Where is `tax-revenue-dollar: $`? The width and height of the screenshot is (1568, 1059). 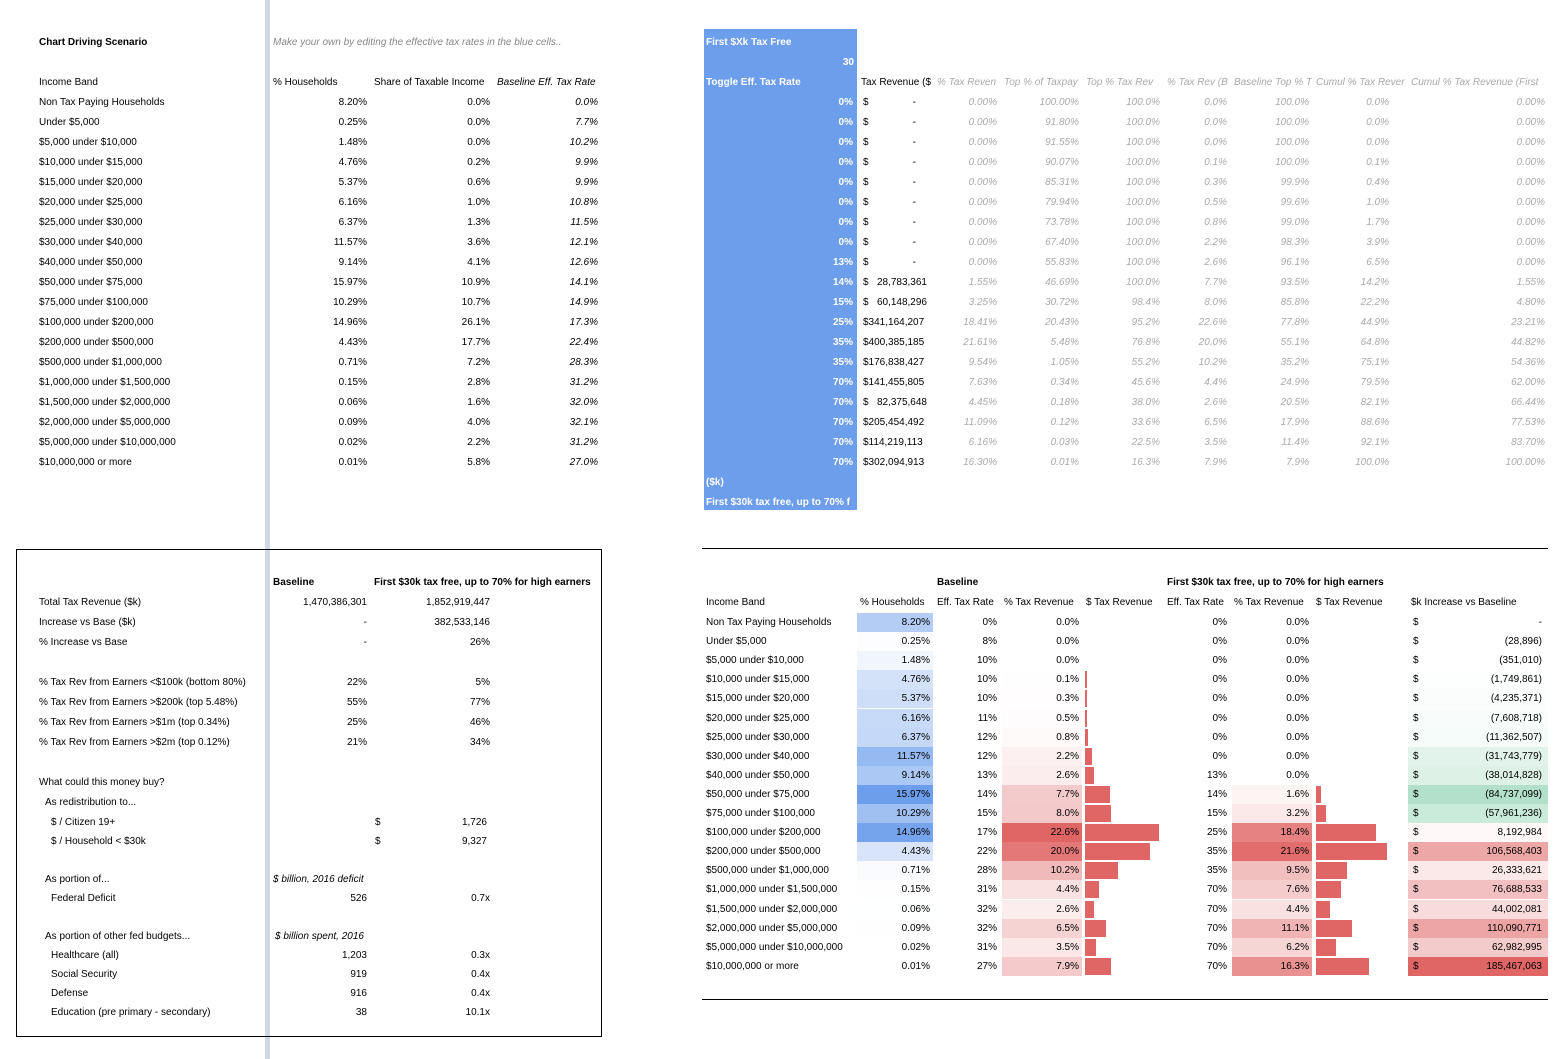 tax-revenue-dollar: $ is located at coordinates (866, 162).